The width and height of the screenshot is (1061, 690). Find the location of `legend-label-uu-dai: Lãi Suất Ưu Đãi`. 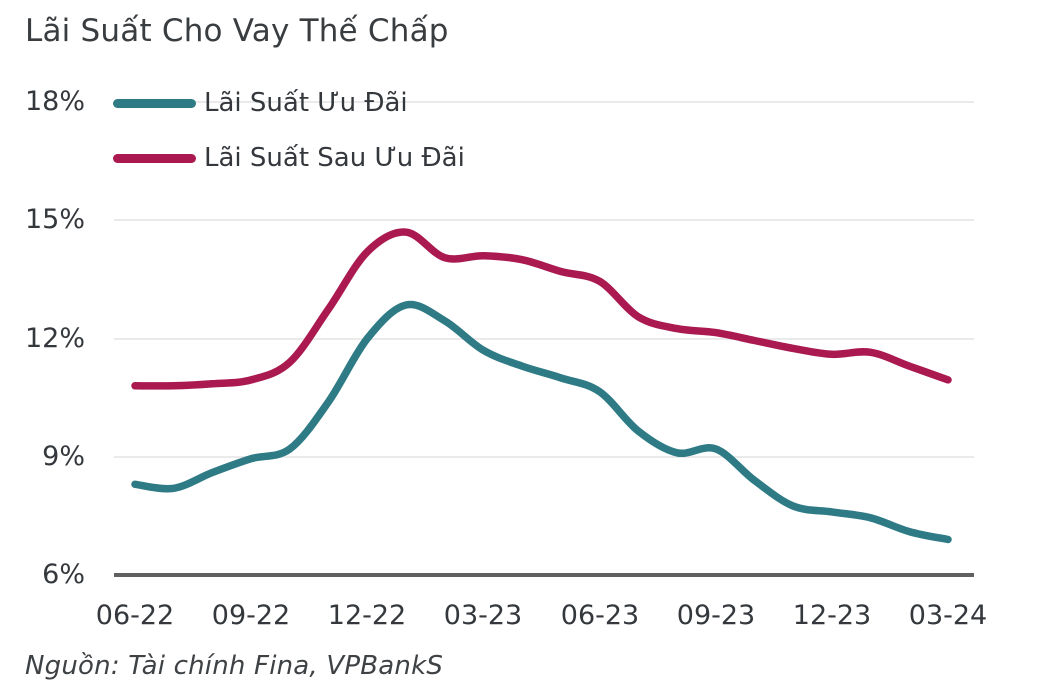

legend-label-uu-dai: Lãi Suất Ưu Đãi is located at coordinates (306, 103).